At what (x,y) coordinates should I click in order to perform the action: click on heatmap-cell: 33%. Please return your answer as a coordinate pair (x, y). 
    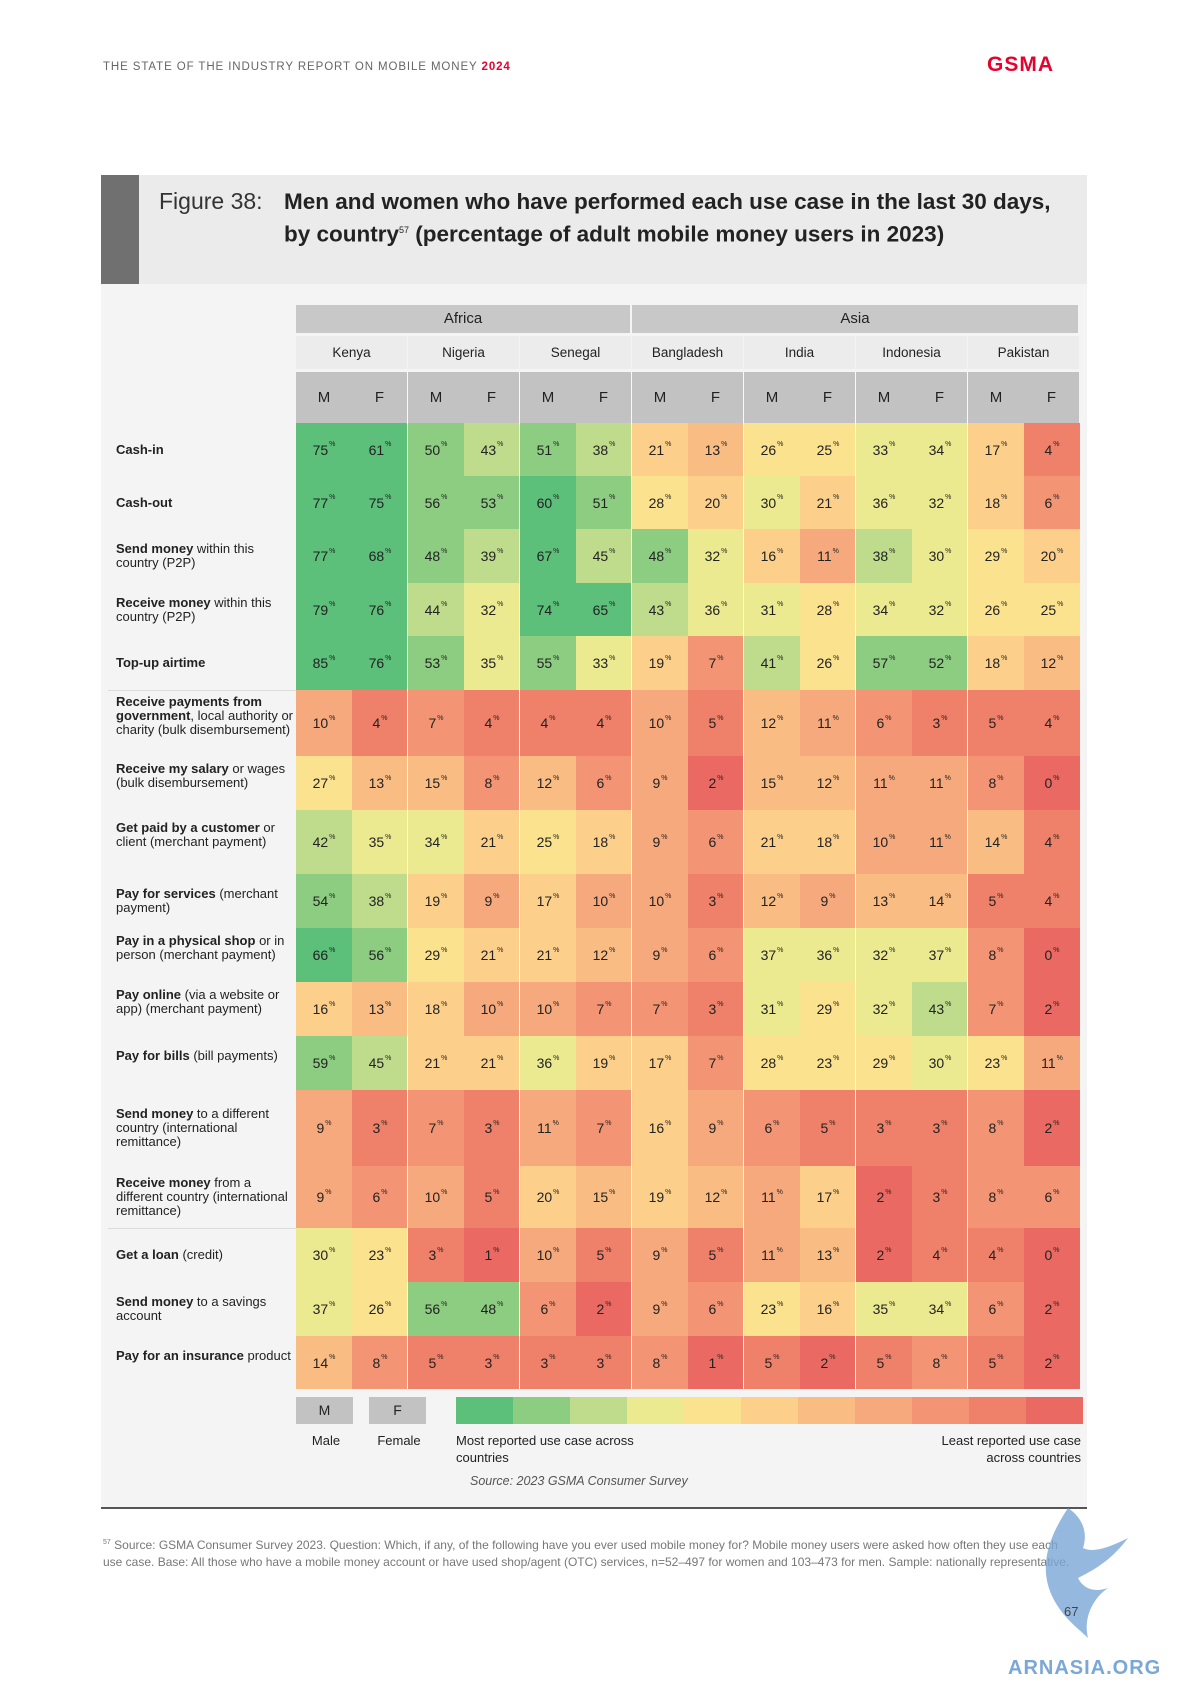
    Looking at the image, I should click on (604, 663).